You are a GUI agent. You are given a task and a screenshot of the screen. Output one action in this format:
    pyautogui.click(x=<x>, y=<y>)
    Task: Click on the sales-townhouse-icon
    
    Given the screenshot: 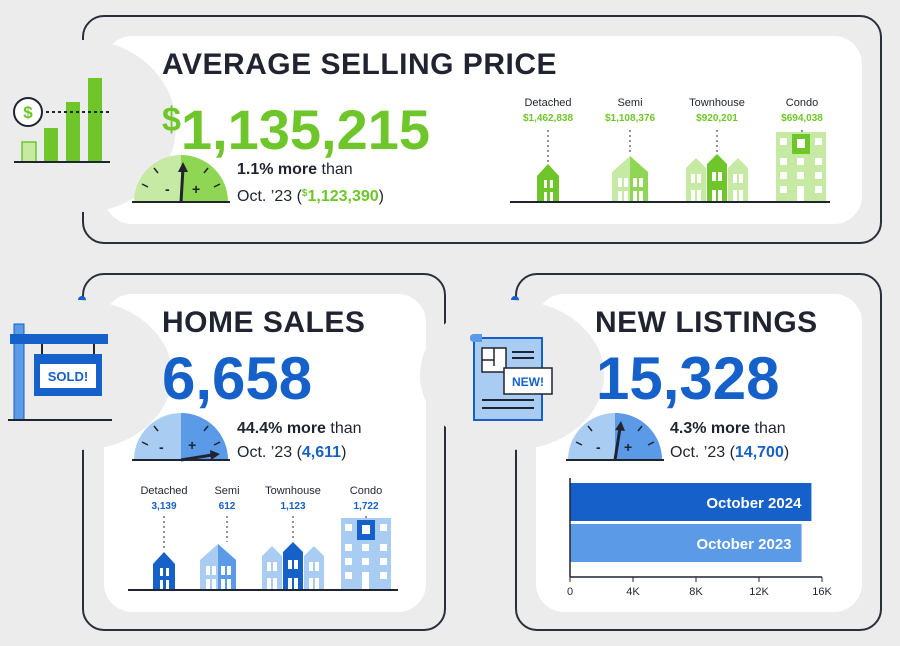 What is the action you would take?
    pyautogui.click(x=293, y=566)
    